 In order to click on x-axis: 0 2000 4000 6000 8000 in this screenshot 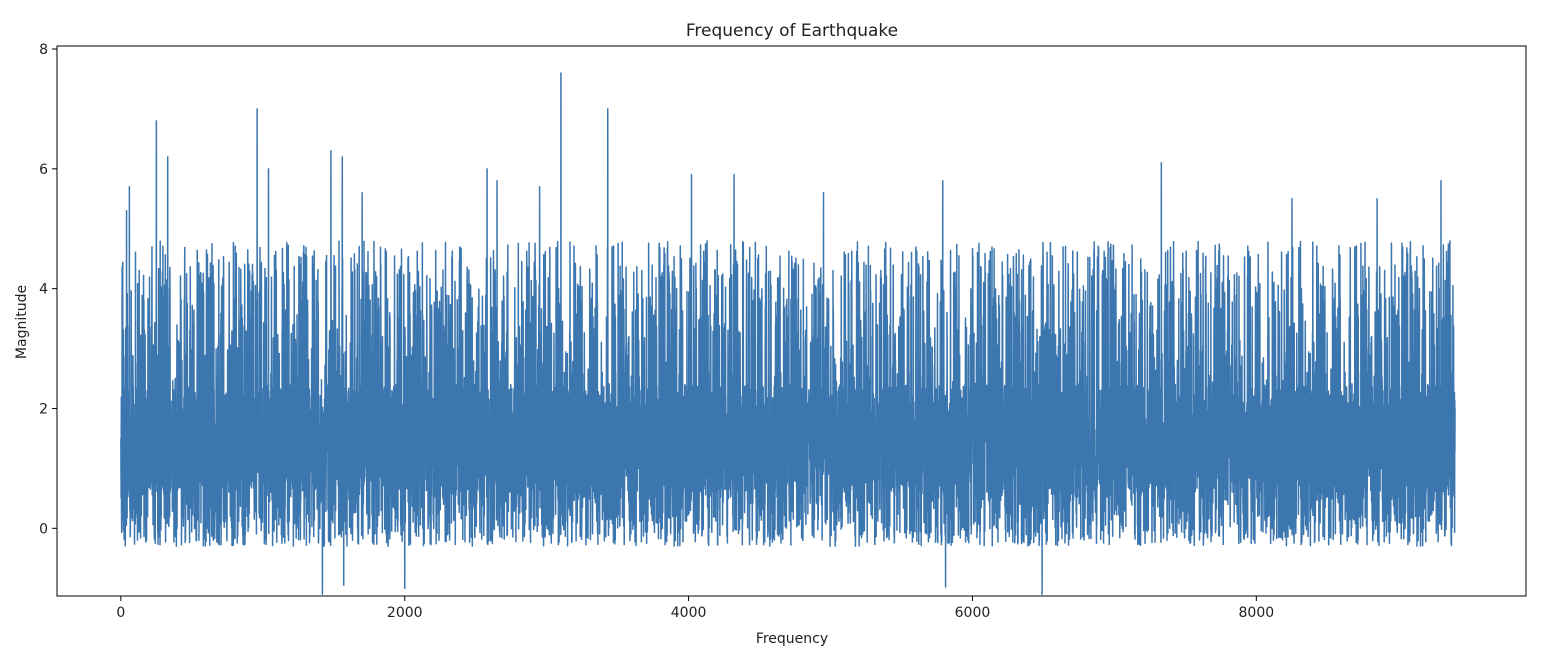, I will do `click(695, 608)`.